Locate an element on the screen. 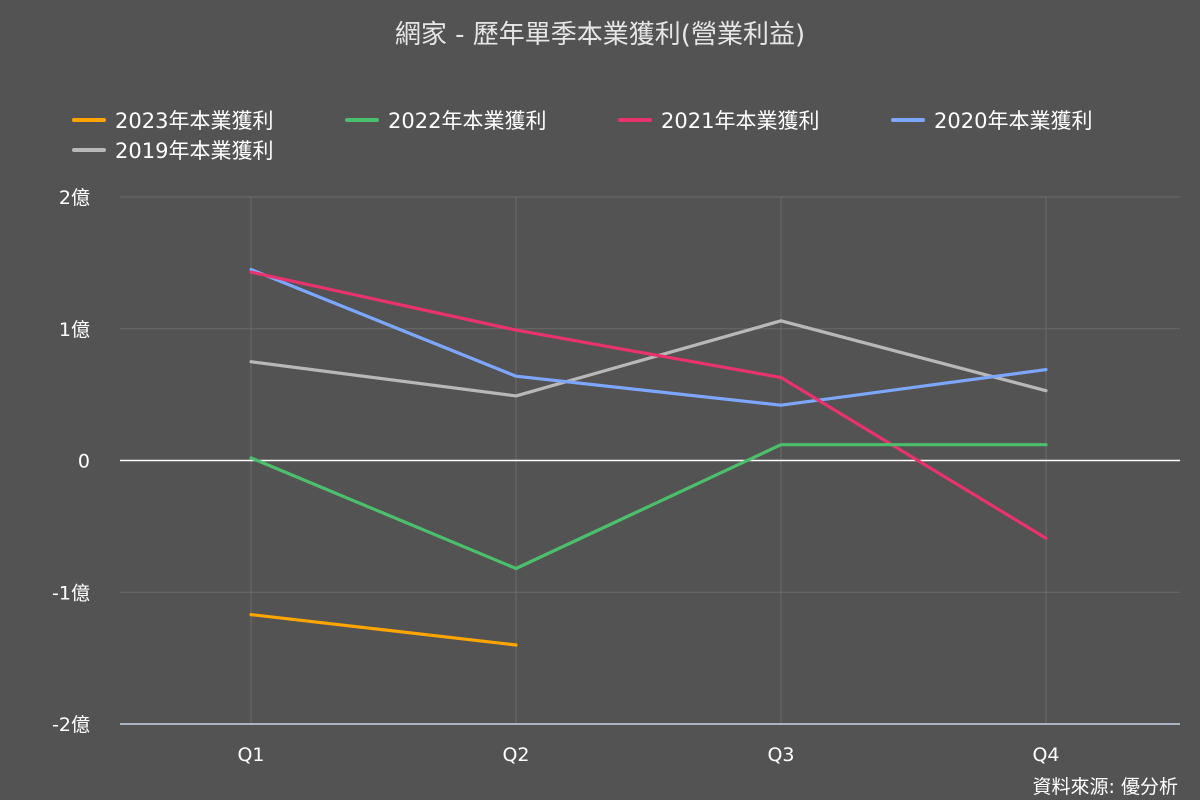 The image size is (1200, 800). series-line-2023年本業獲利 is located at coordinates (383, 629).